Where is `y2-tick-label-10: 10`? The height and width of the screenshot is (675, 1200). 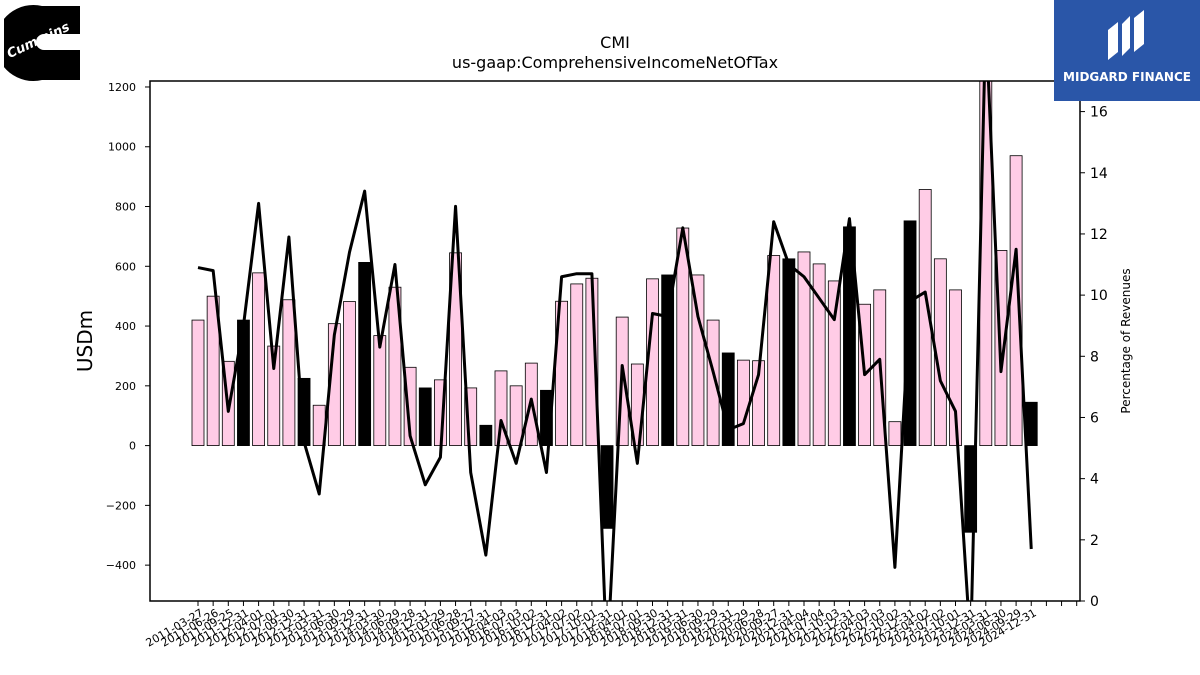
y2-tick-label-10: 10 is located at coordinates (1099, 296).